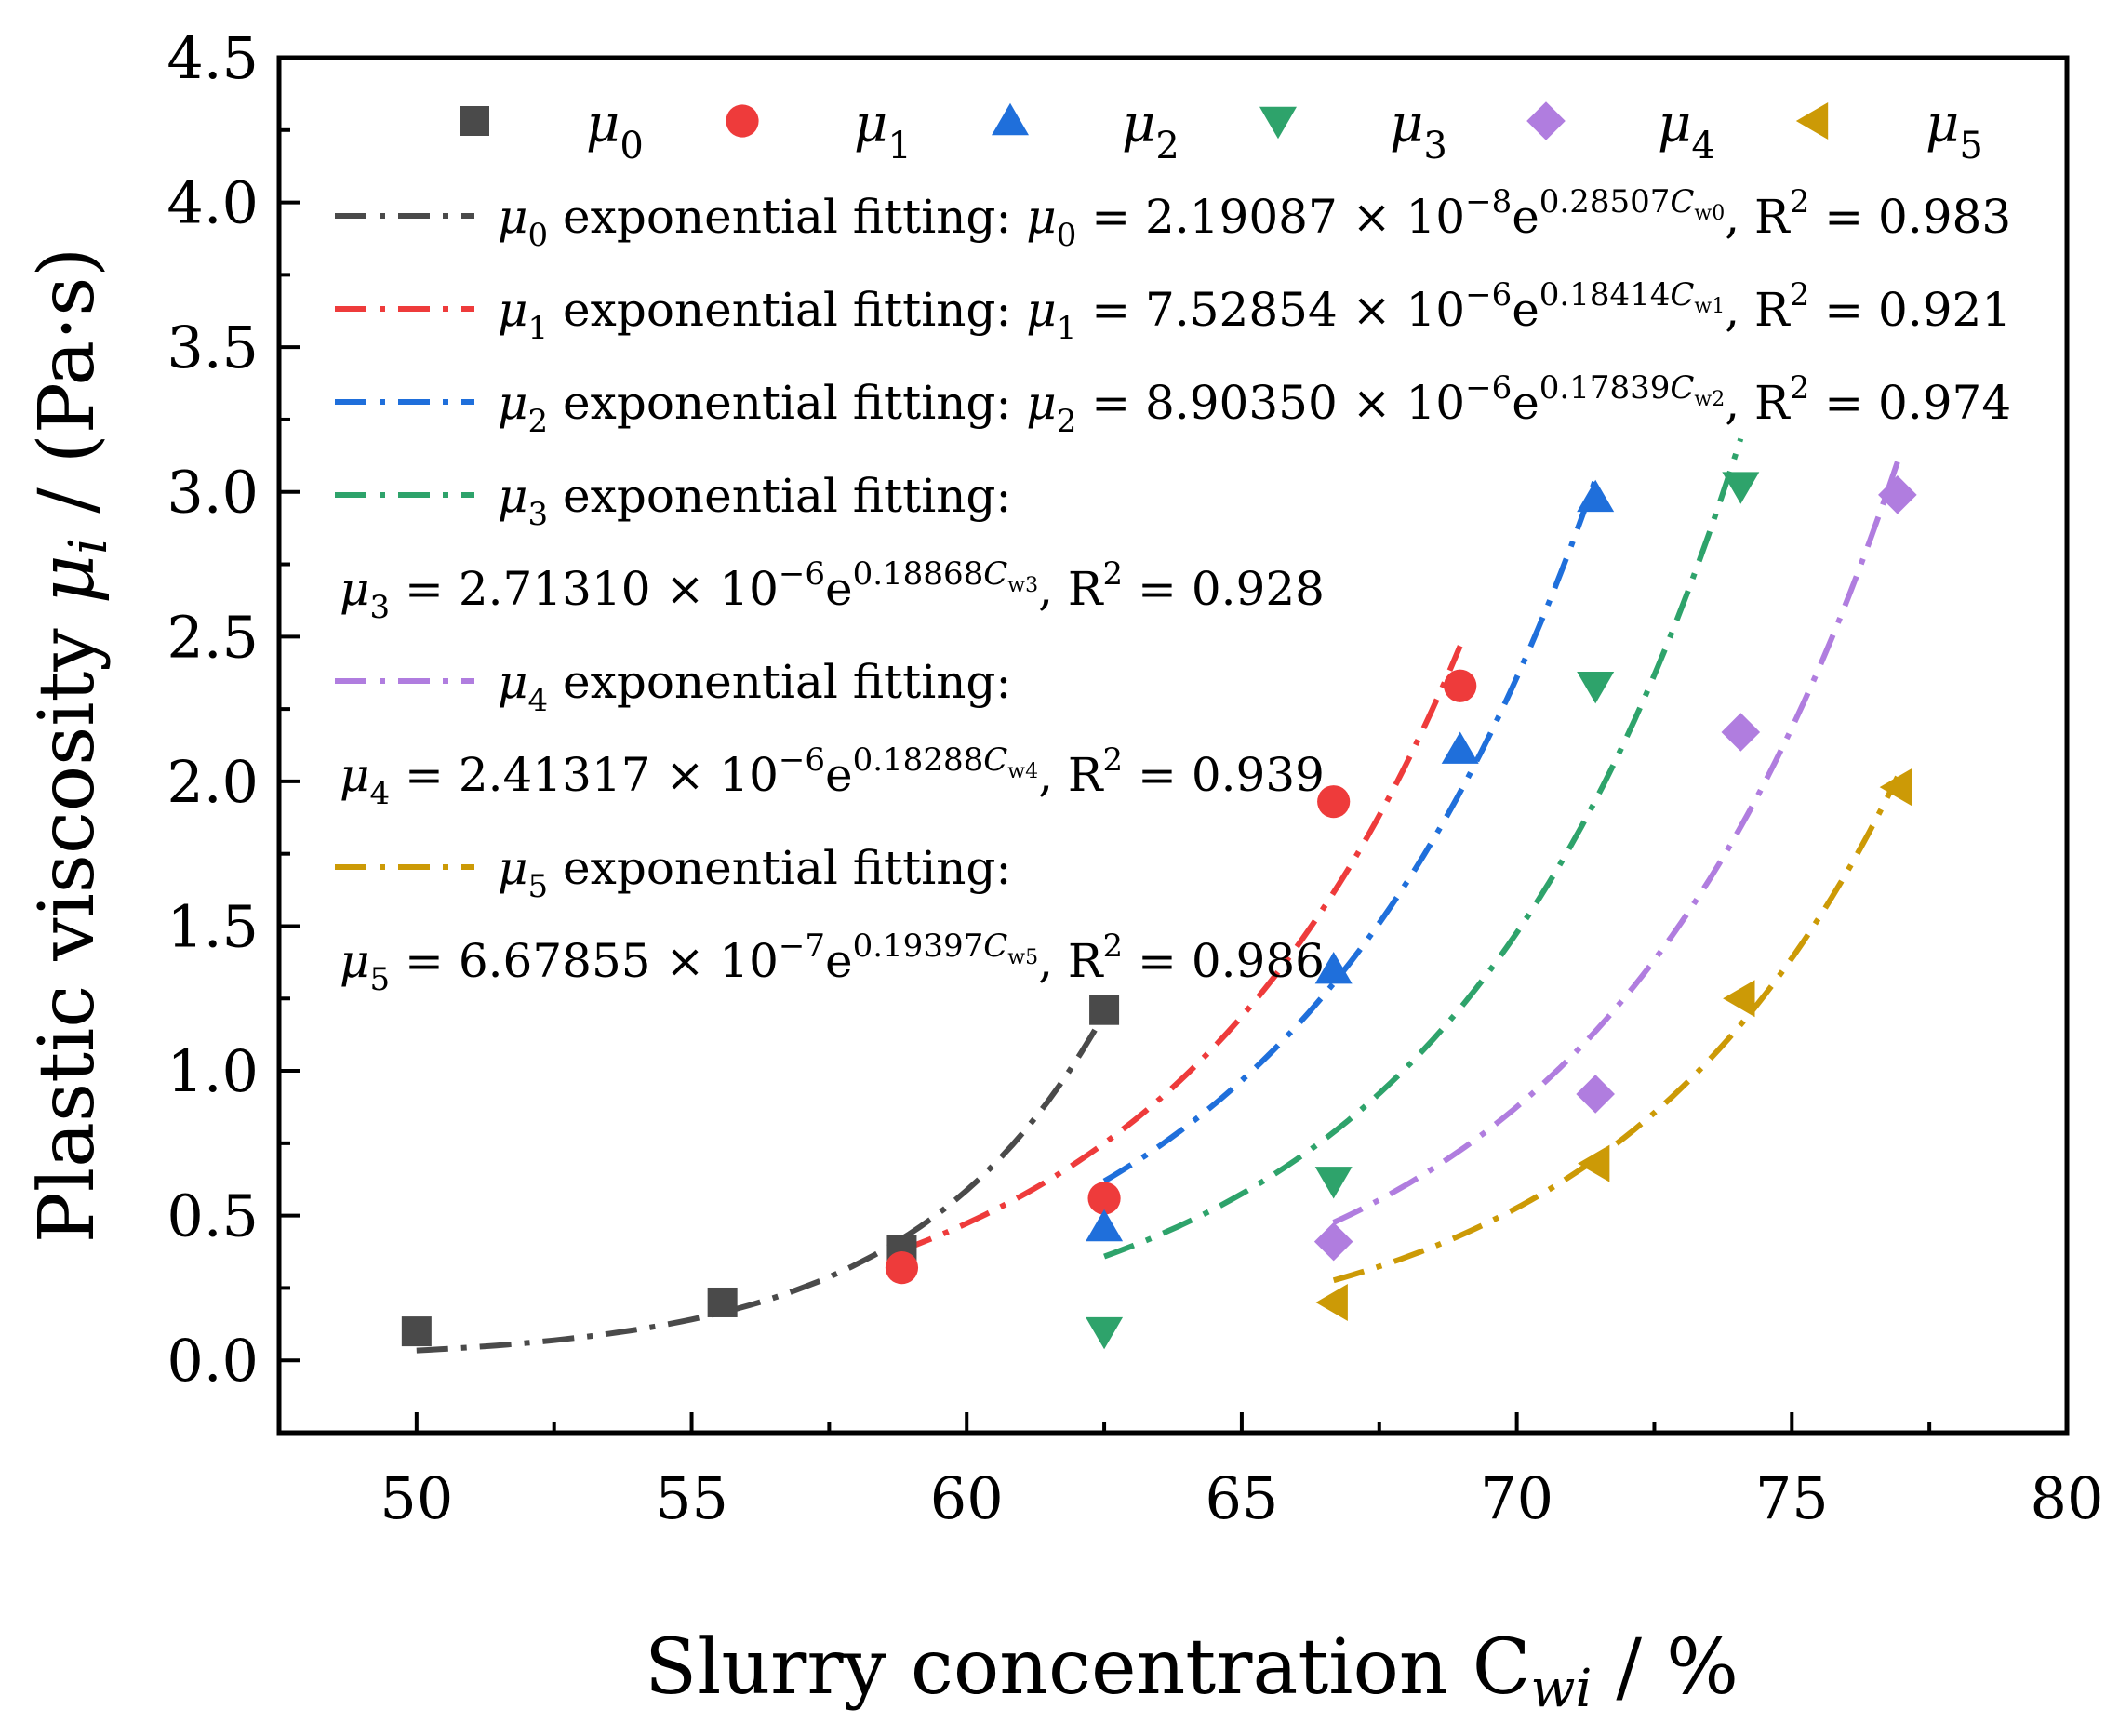 This screenshot has height=1736, width=2119. I want to click on eq-b: 0.28507, so click(1605, 201).